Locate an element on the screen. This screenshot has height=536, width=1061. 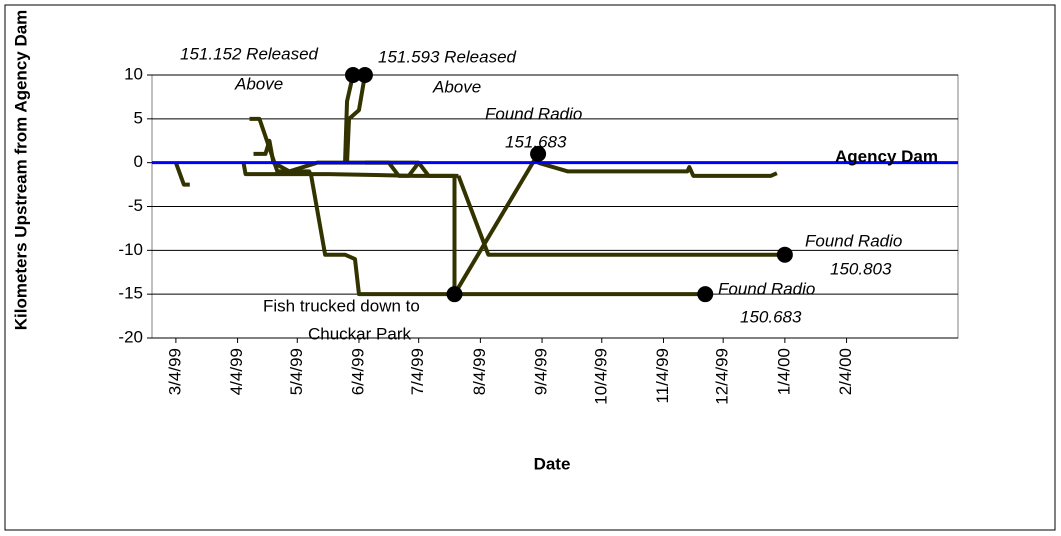
annotation: 151.683 is located at coordinates (536, 141).